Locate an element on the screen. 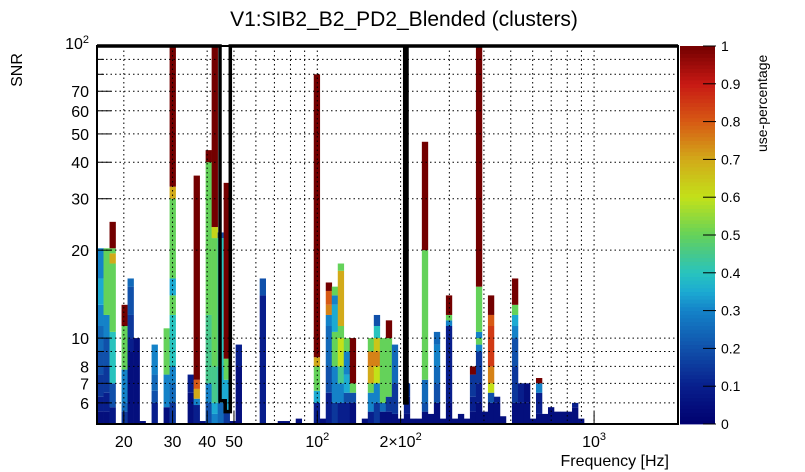  y-tick-label: 40 is located at coordinates (80, 163).